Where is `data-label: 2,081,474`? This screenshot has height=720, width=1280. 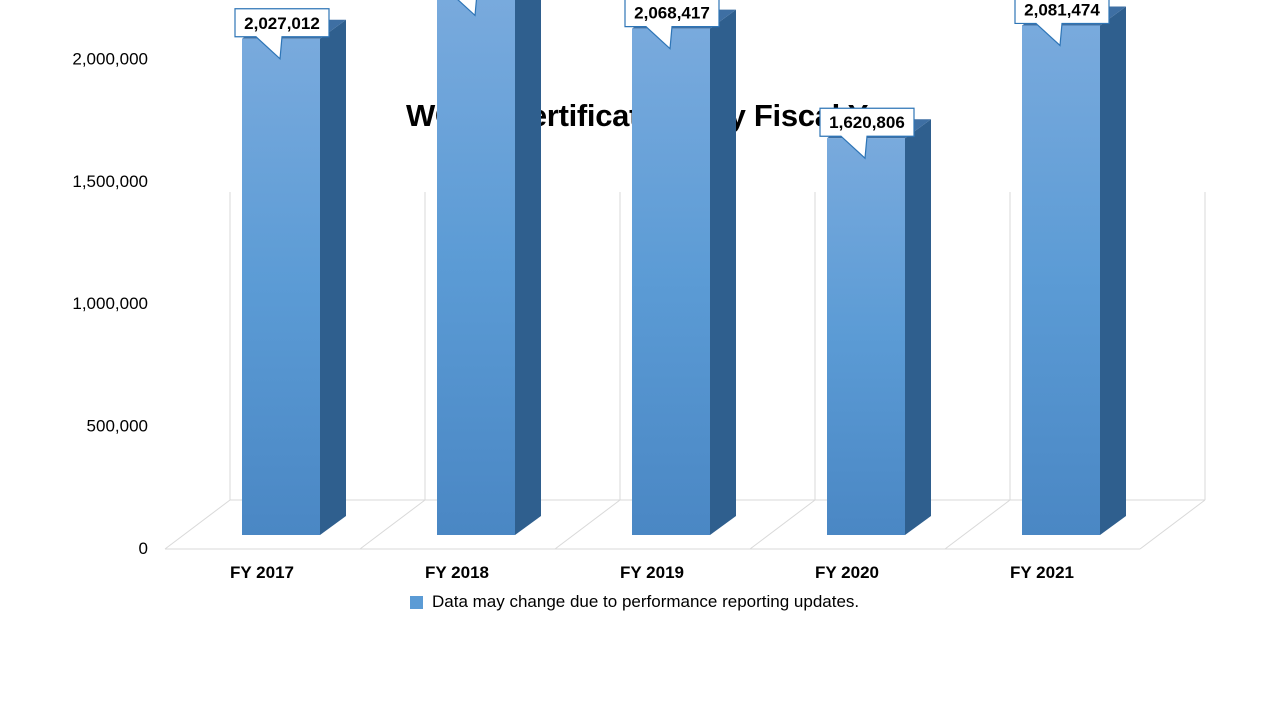 data-label: 2,081,474 is located at coordinates (1062, 9).